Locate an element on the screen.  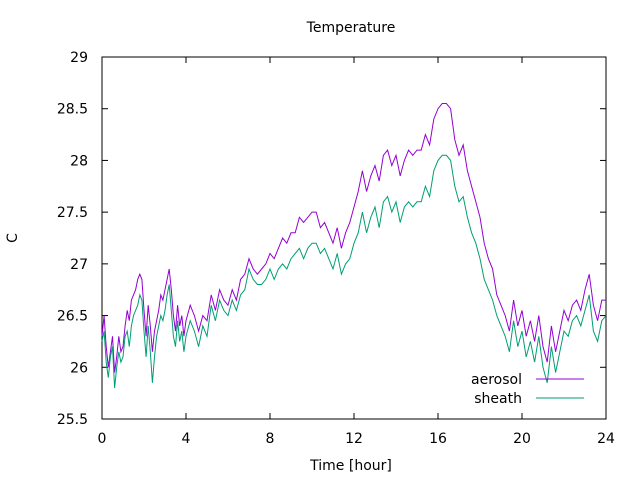
y-tick-label: 26 is located at coordinates (79, 368).